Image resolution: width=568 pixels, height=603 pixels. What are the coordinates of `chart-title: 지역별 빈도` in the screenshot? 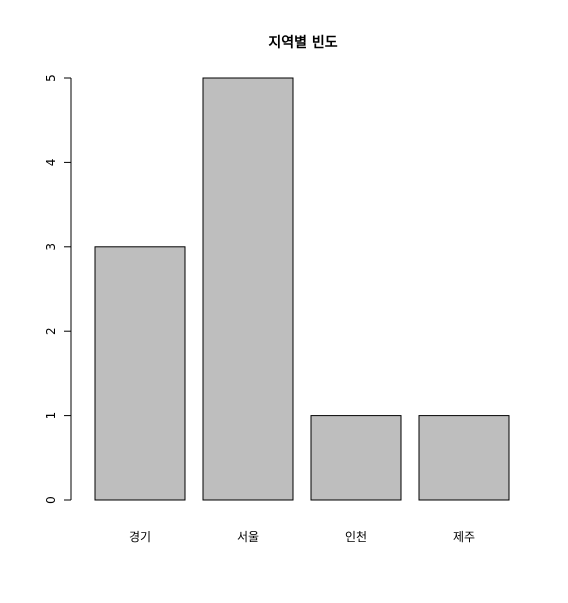 It's located at (302, 42).